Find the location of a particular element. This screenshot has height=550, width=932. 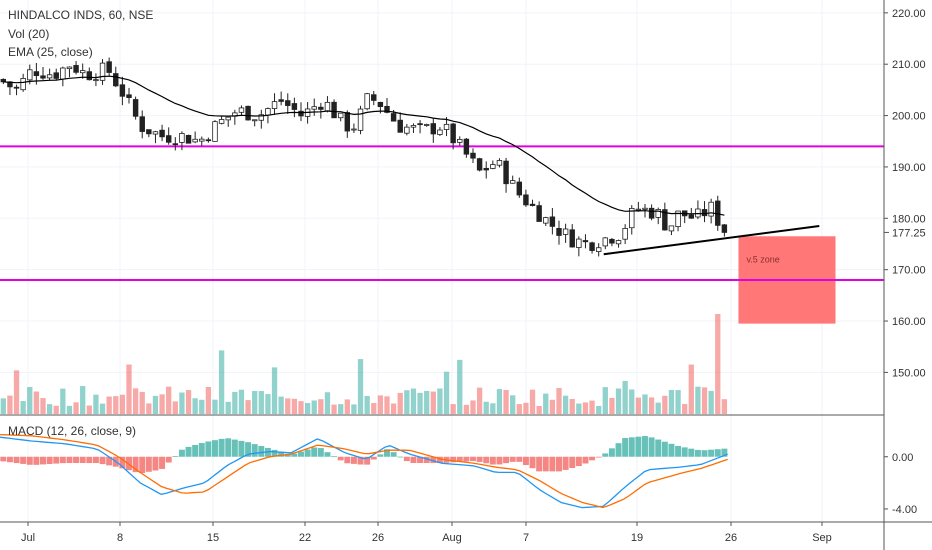

time-tick-label: Sep is located at coordinates (822, 538).